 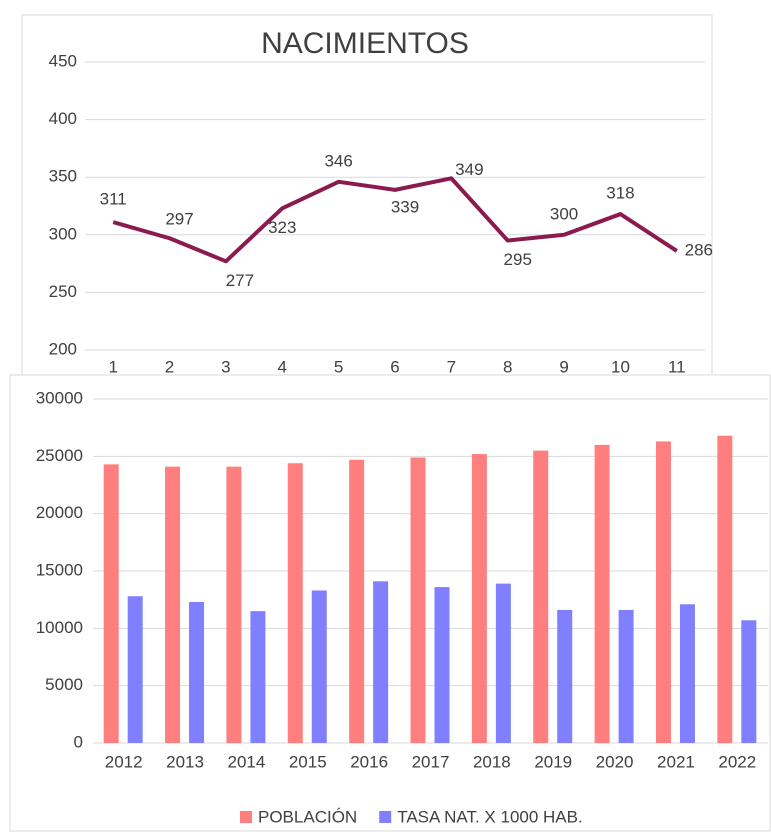 What do you see at coordinates (620, 193) in the screenshot?
I see `data-label: 318` at bounding box center [620, 193].